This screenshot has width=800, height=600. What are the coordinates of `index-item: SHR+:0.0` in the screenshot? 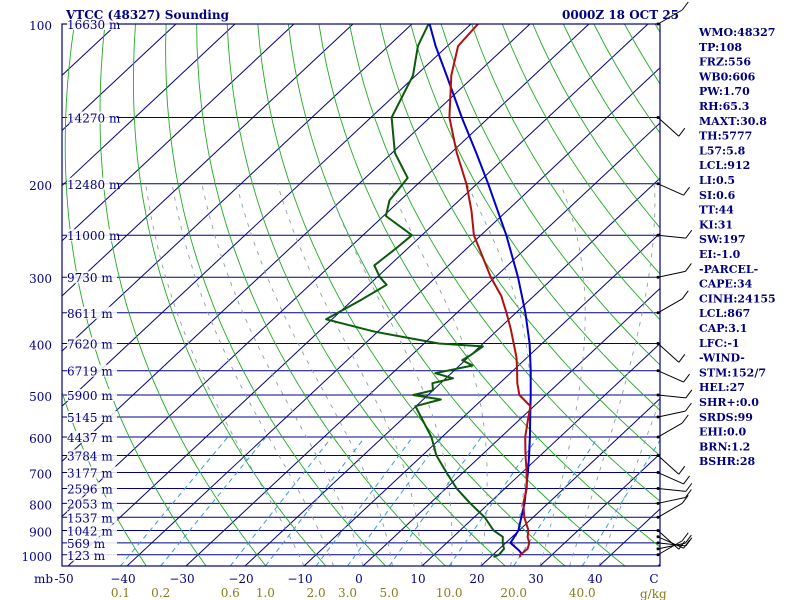 It's located at (729, 402).